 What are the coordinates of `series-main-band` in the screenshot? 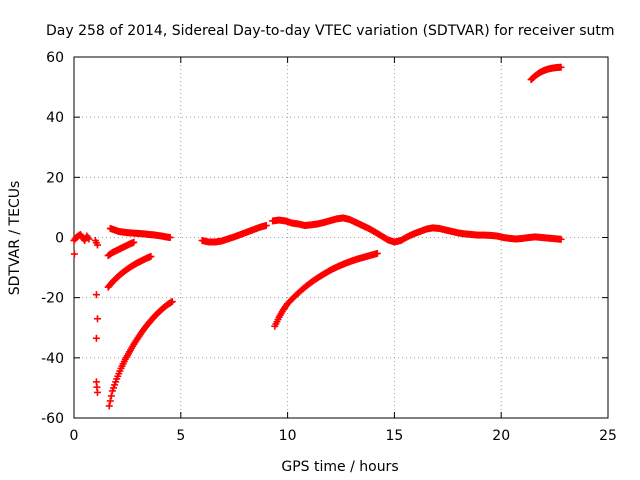 It's located at (417, 230).